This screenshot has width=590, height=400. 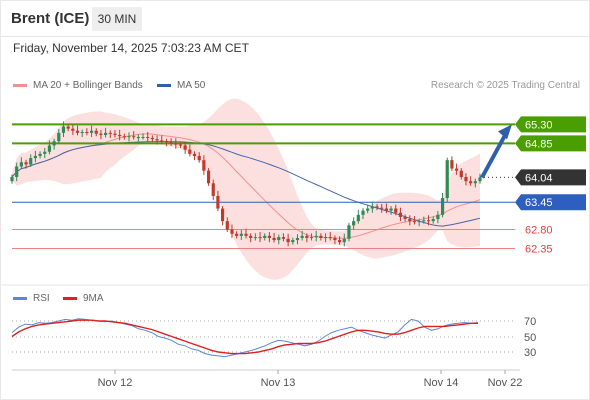 I want to click on rsi-line, so click(x=245, y=338).